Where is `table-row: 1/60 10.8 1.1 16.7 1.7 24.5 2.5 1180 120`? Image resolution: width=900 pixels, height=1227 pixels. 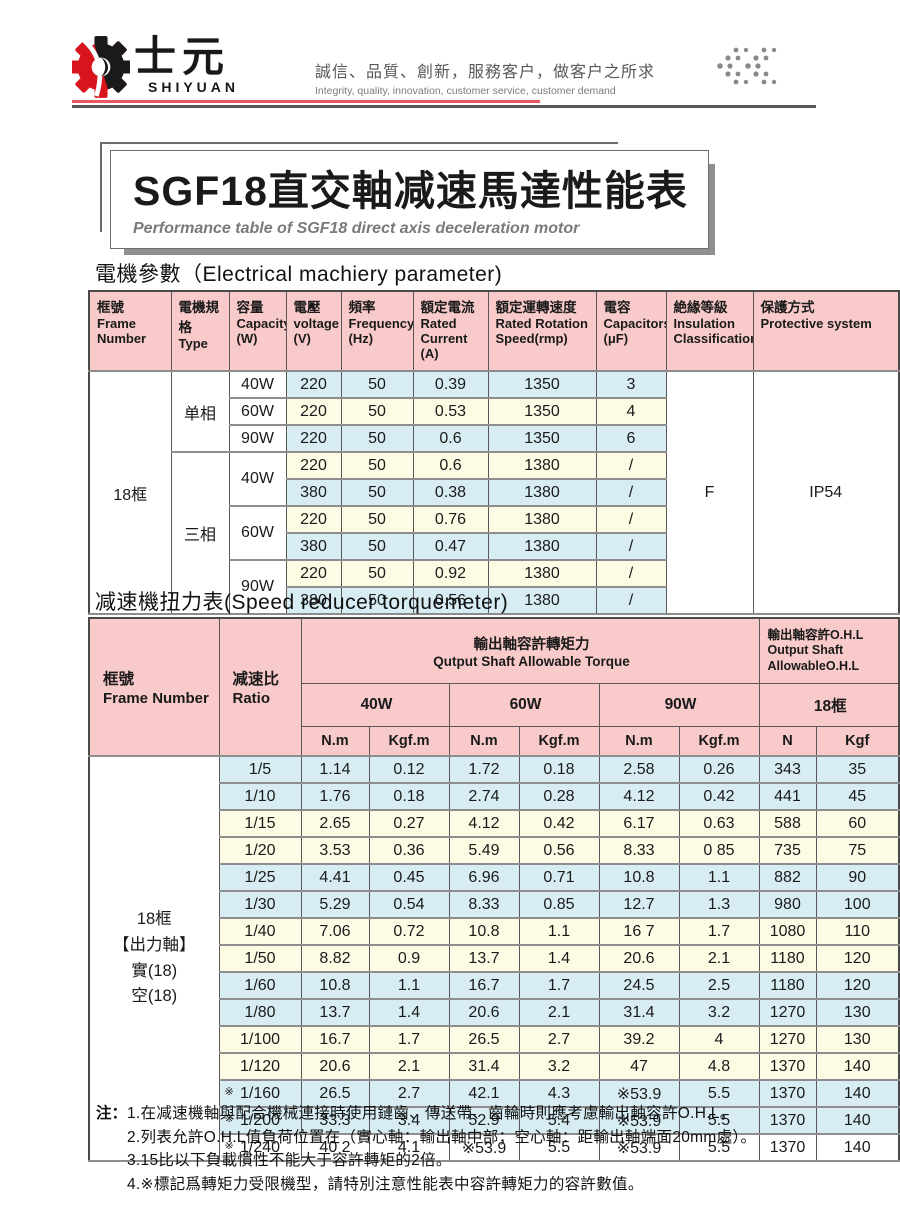
table-row: 1/60 10.8 1.1 16.7 1.7 24.5 2.5 1180 120 is located at coordinates (494, 985).